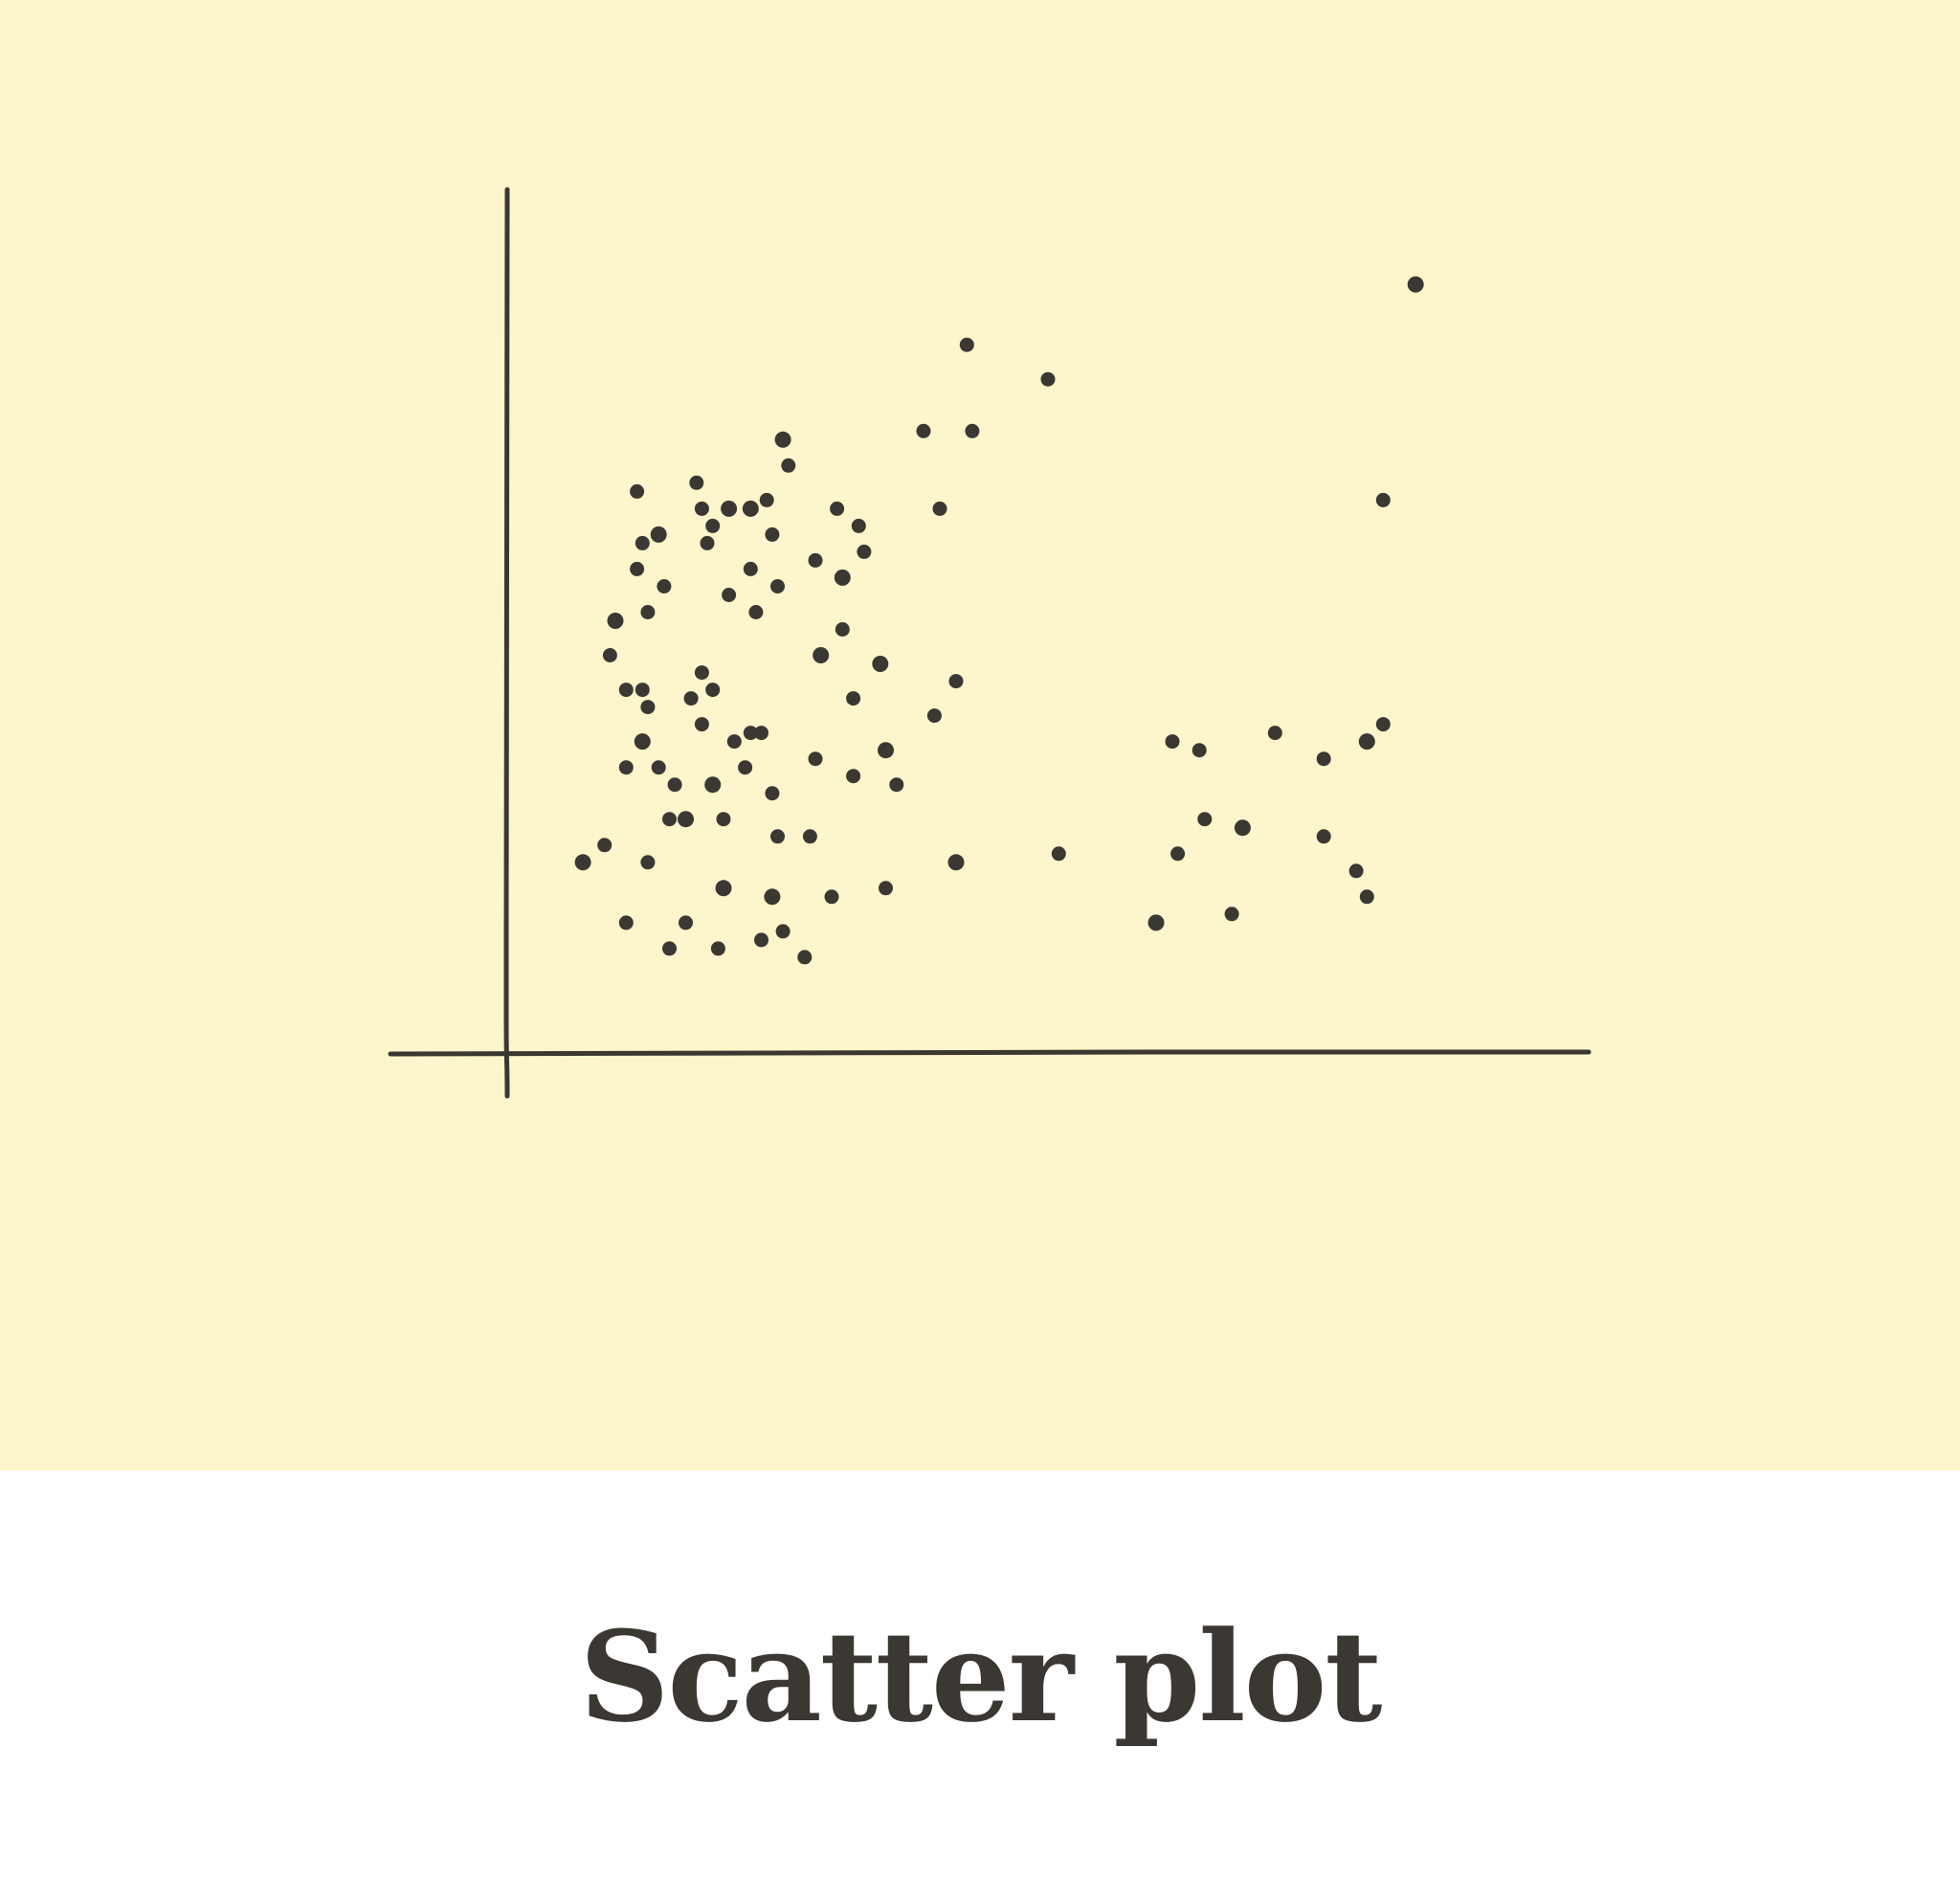  What do you see at coordinates (506, 643) in the screenshot?
I see `y-axis-line` at bounding box center [506, 643].